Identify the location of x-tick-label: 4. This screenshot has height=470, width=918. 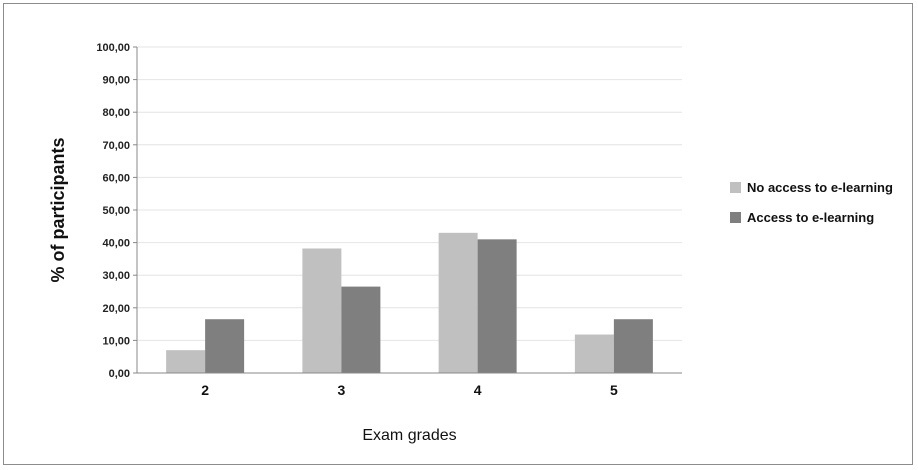
(478, 390).